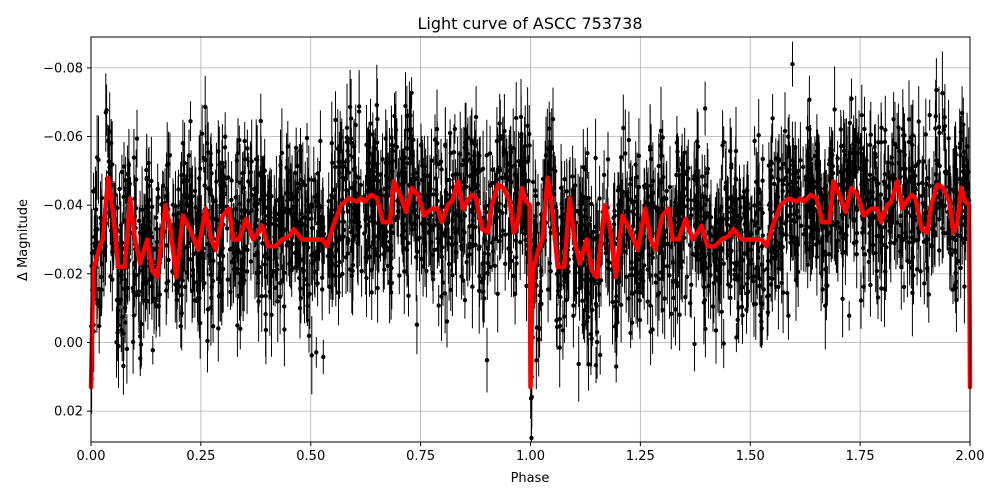  What do you see at coordinates (91, 456) in the screenshot?
I see `x-tick-label: 0.00` at bounding box center [91, 456].